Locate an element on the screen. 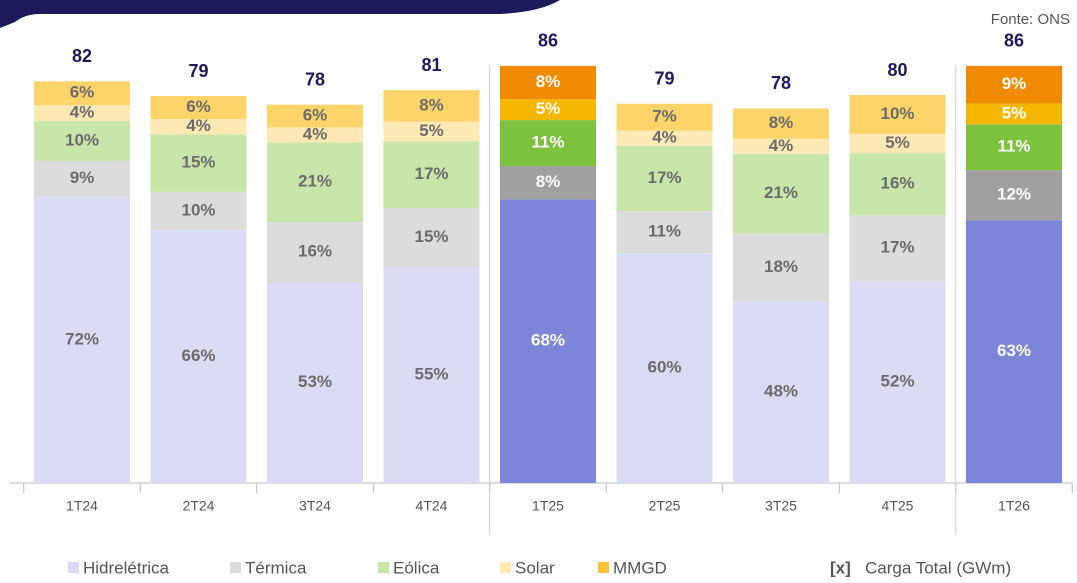  segment-label: 12% is located at coordinates (1014, 194).